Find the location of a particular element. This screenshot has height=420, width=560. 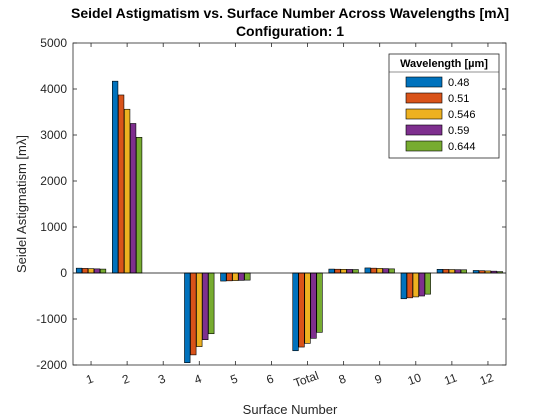

bar-0.546-5 is located at coordinates (235, 276).